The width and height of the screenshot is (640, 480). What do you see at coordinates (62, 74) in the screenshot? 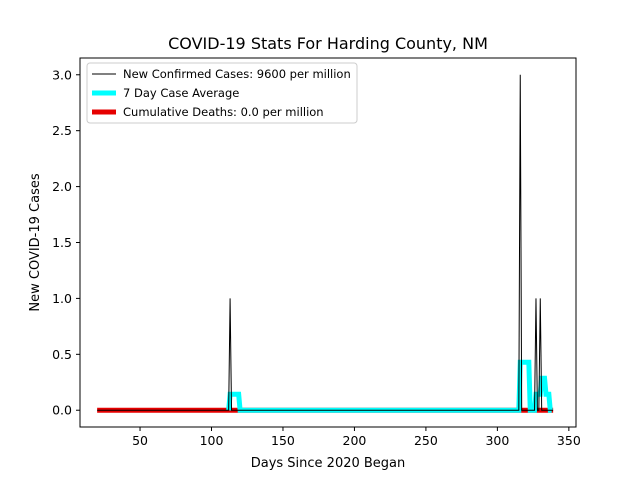
I see `y-tick-label: 3.0` at bounding box center [62, 74].